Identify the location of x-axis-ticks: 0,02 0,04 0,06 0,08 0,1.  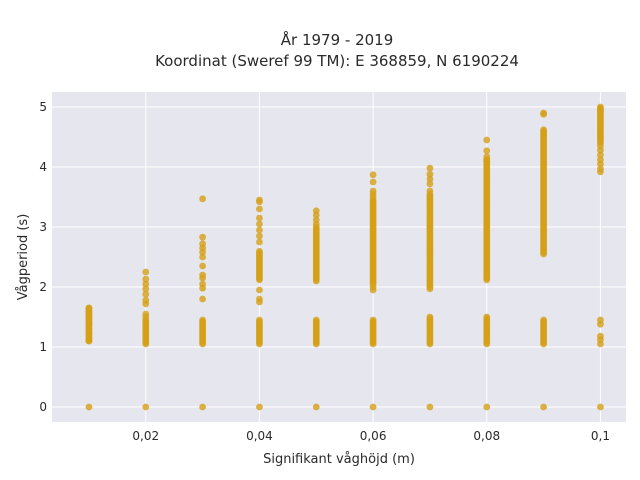
(371, 436).